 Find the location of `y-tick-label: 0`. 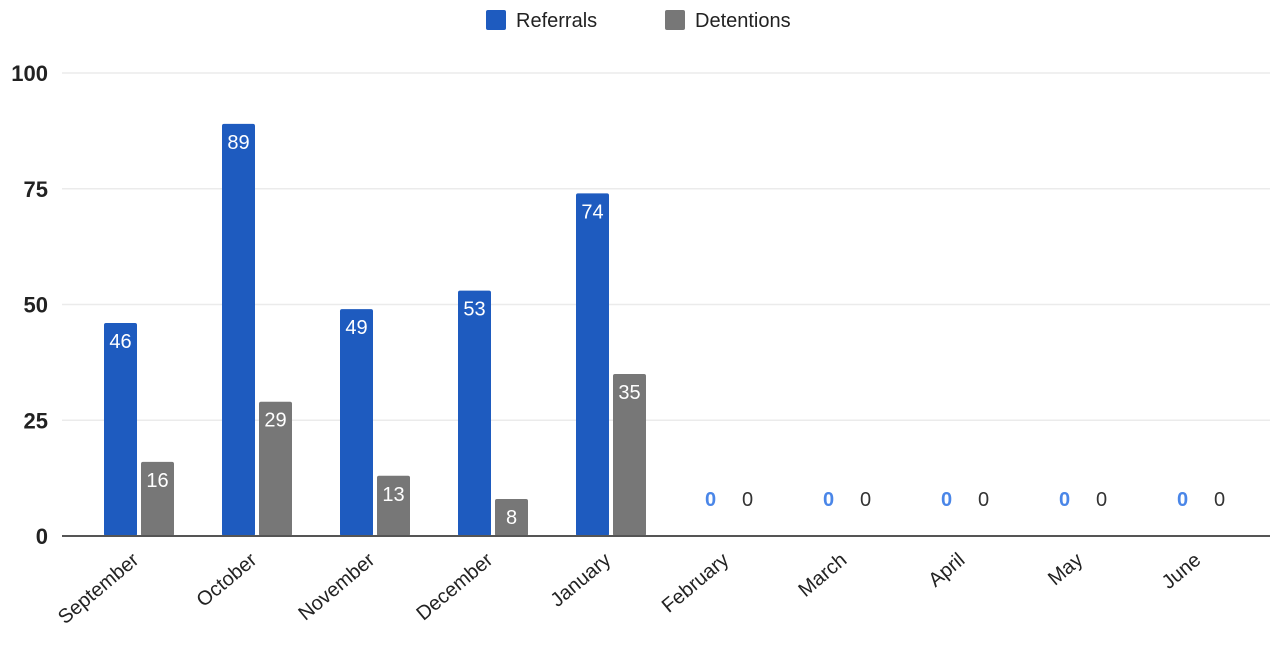

y-tick-label: 0 is located at coordinates (42, 536).